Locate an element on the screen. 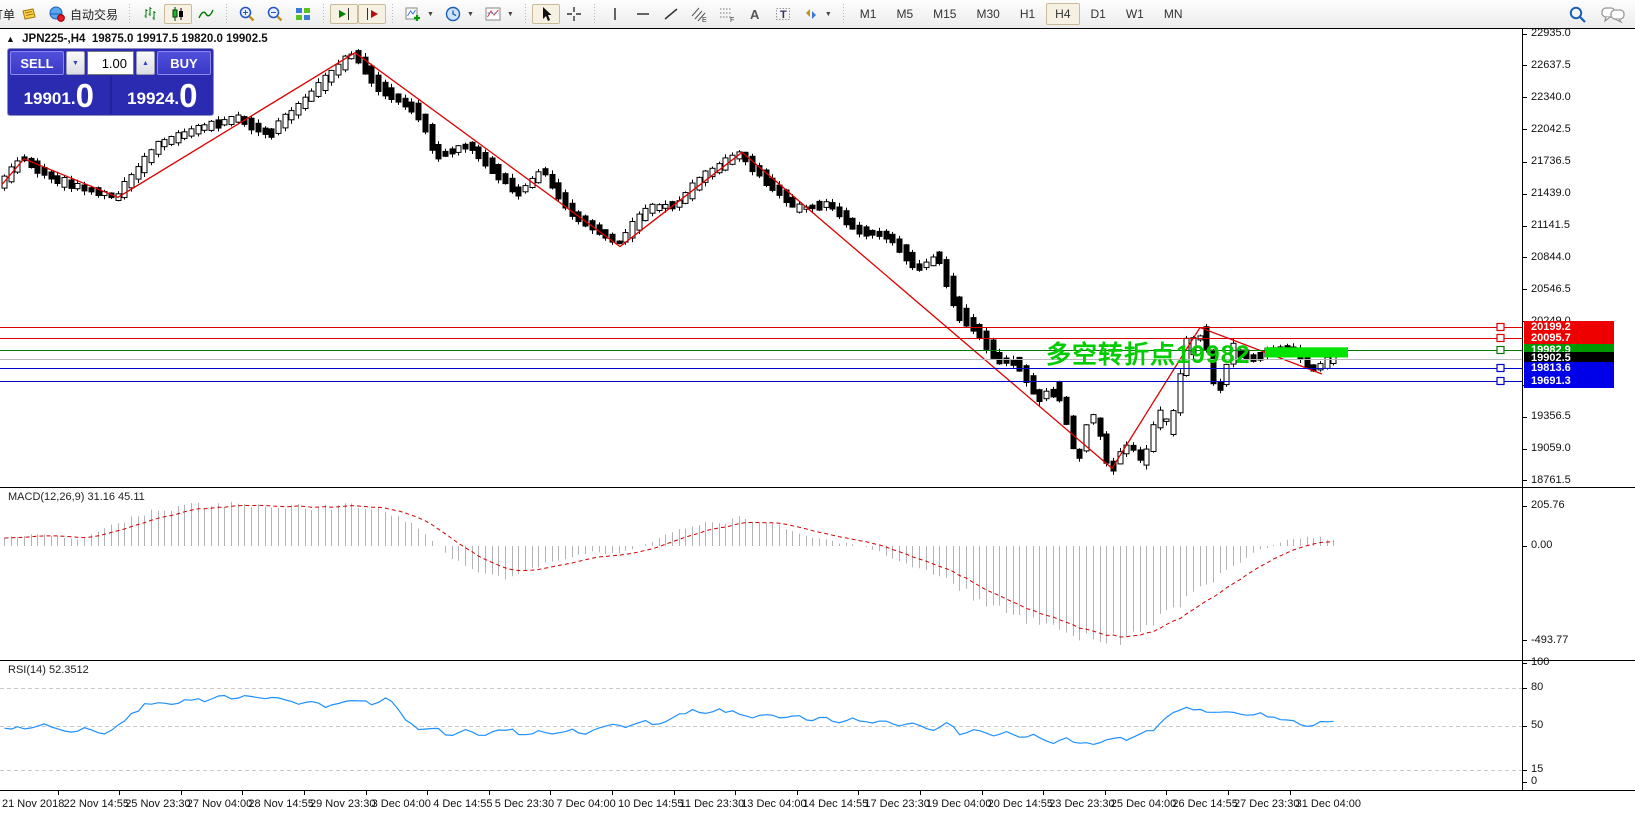 This screenshot has width=1635, height=816. volume-increase-button: ▲ is located at coordinates (145, 63).